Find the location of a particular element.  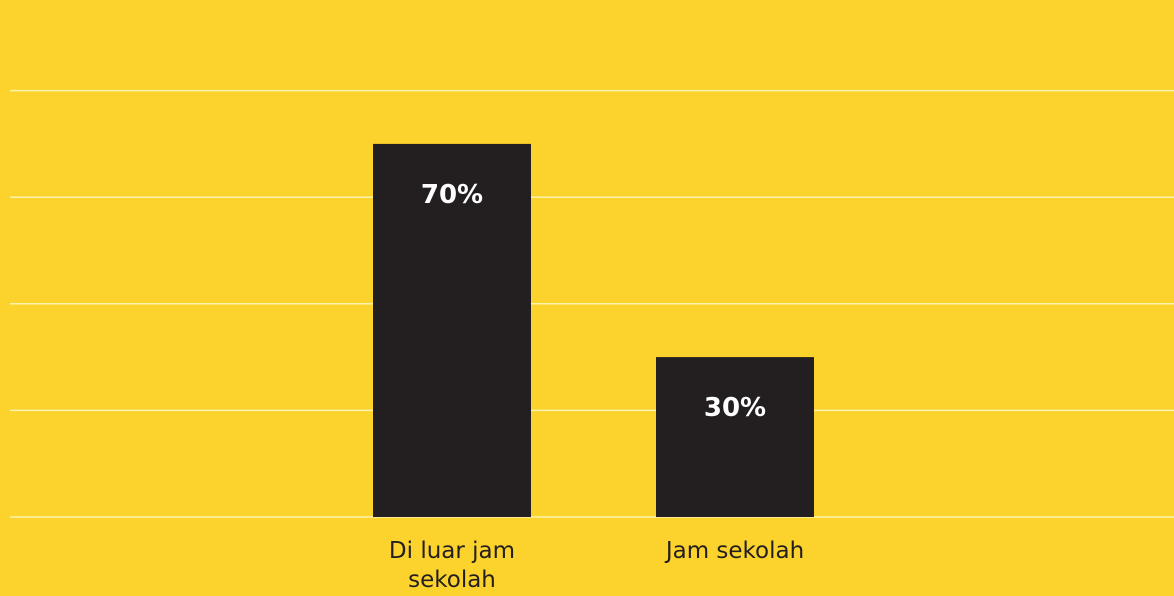

category-label-line: Jam sekolah is located at coordinates (734, 551).